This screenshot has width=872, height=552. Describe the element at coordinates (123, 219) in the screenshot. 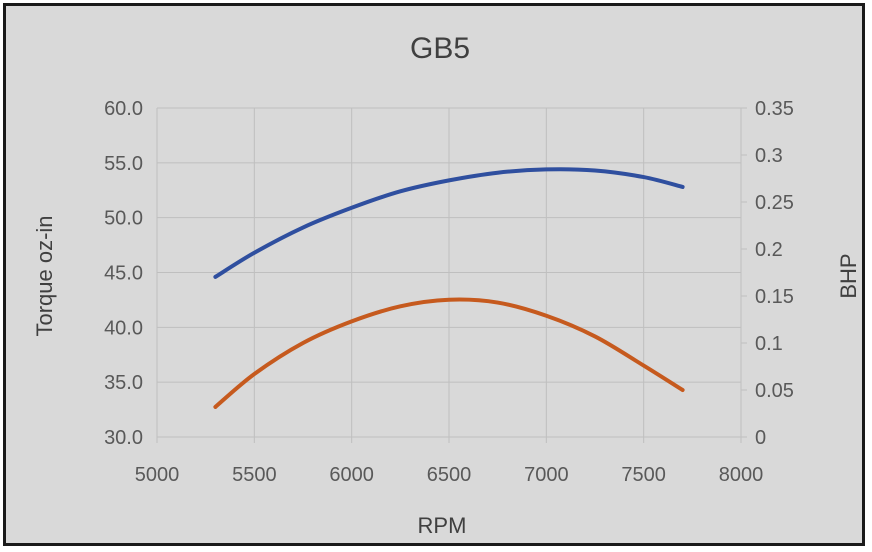

I see `y-tick-label: 50.0` at that location.